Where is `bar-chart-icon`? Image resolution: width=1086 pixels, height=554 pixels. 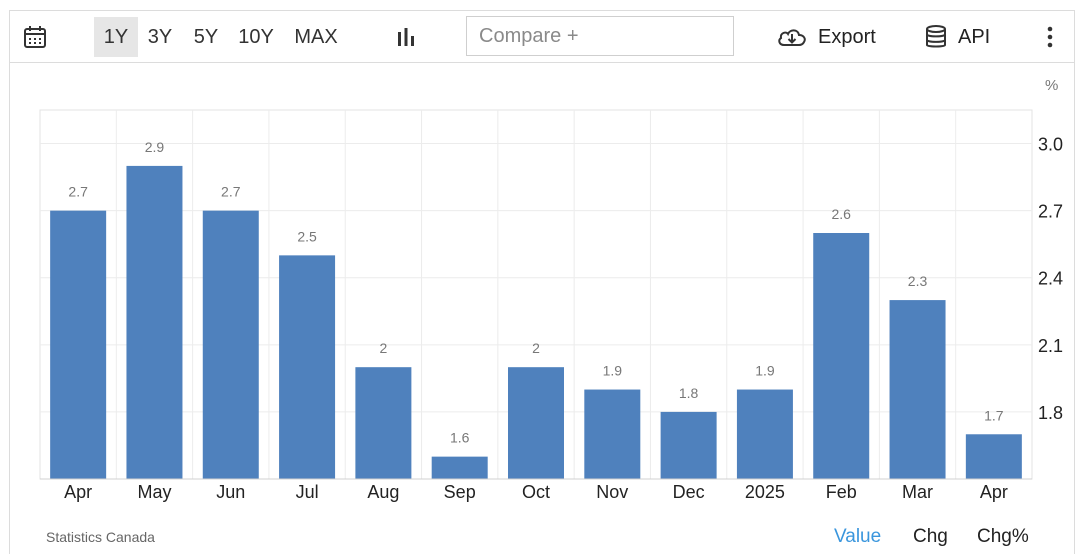
bar-chart-icon is located at coordinates (406, 37).